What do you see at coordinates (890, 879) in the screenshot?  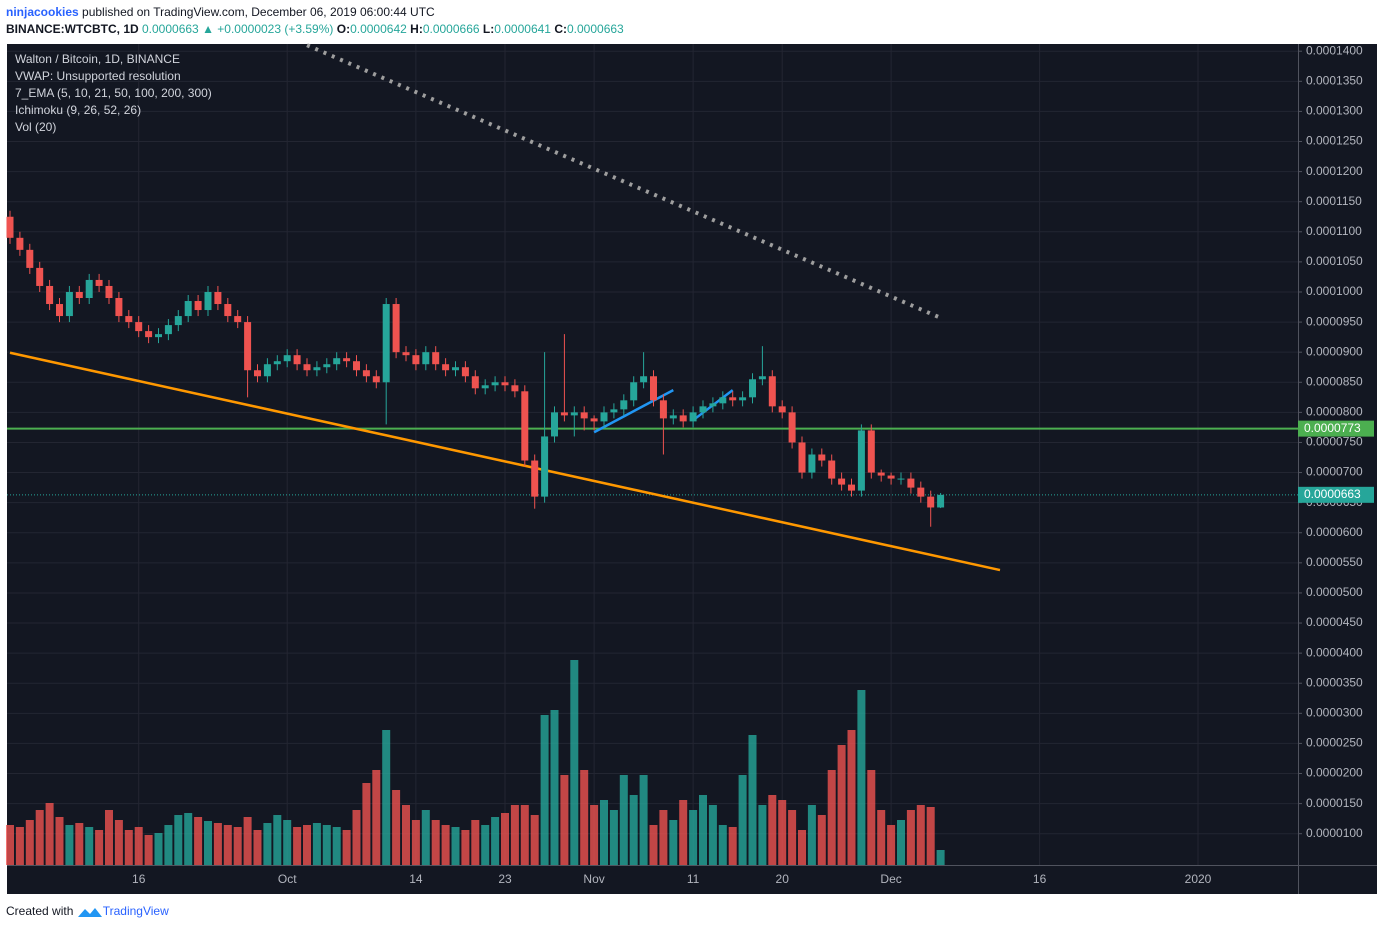 I see `x-tick-label: Dec` at bounding box center [890, 879].